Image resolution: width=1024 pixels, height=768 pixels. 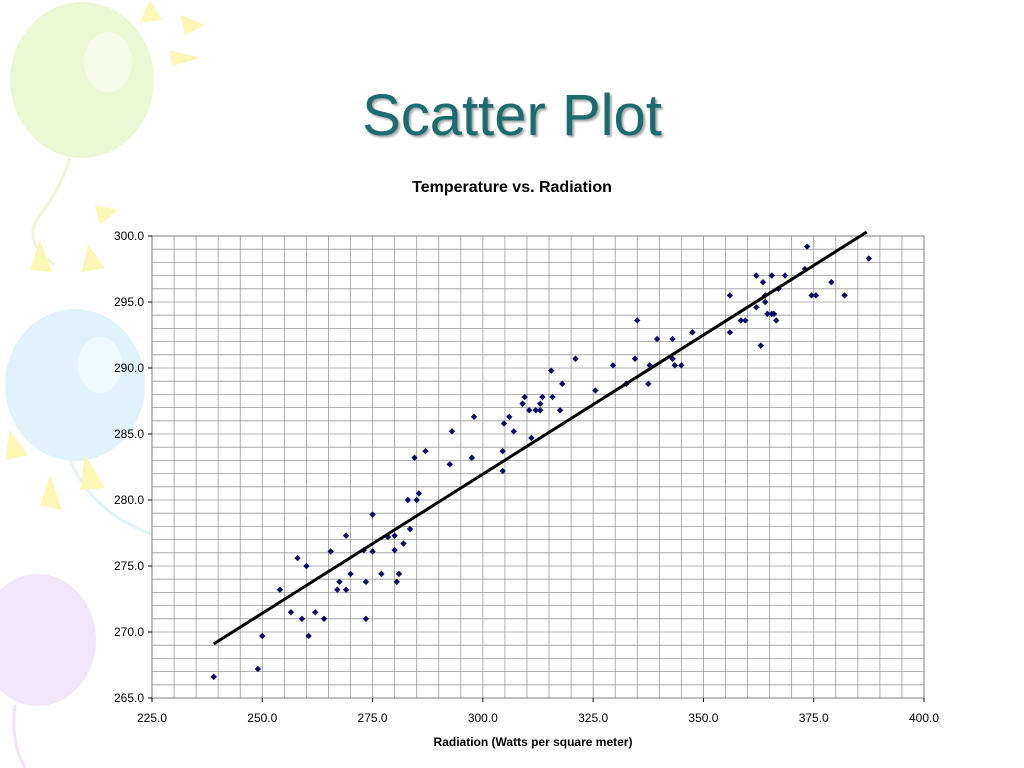 What do you see at coordinates (129, 698) in the screenshot?
I see `y-tick-label: 265.0` at bounding box center [129, 698].